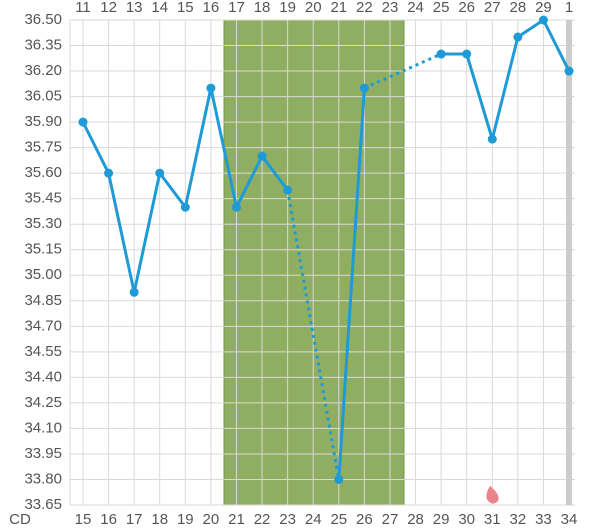 Image resolution: width=600 pixels, height=532 pixels. I want to click on y-tick-label: 35.75, so click(43, 147).